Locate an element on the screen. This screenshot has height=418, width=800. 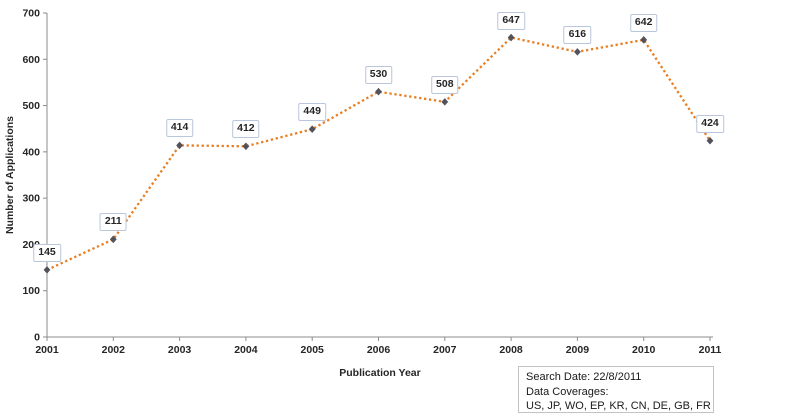
y-tick-label: 600 is located at coordinates (31, 60).